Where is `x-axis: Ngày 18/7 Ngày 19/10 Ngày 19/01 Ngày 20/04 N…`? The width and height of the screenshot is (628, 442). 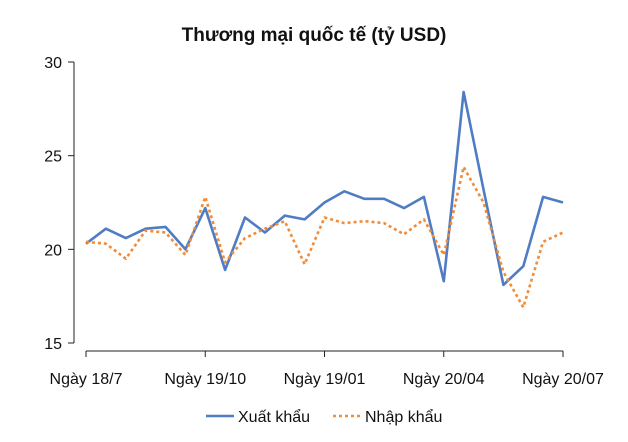 x-axis: Ngày 18/7 Ngày 19/10 Ngày 19/01 Ngày 20/04 N… is located at coordinates (327, 369).